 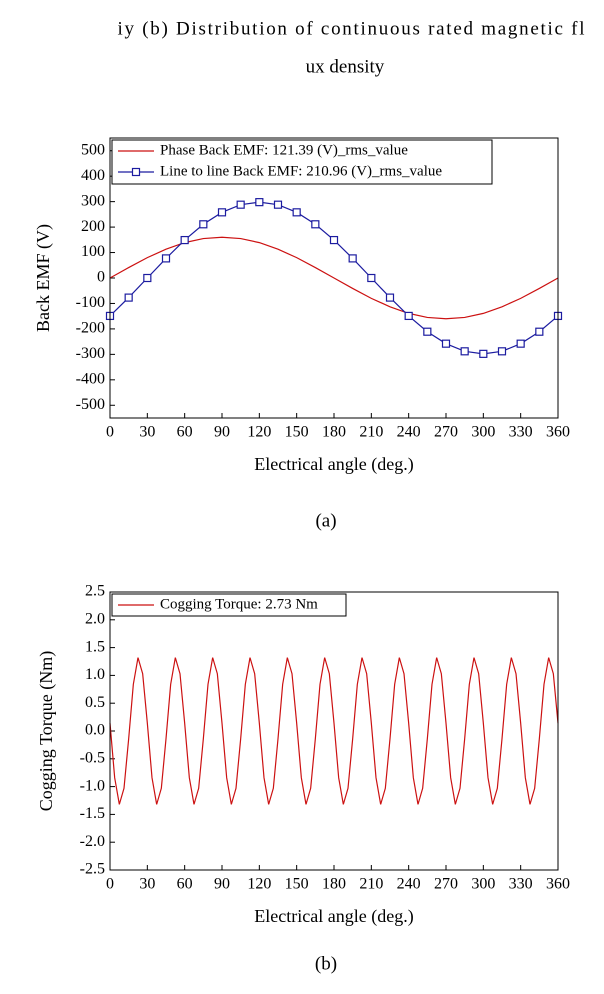 What do you see at coordinates (136, 172) in the screenshot?
I see `legend-marker` at bounding box center [136, 172].